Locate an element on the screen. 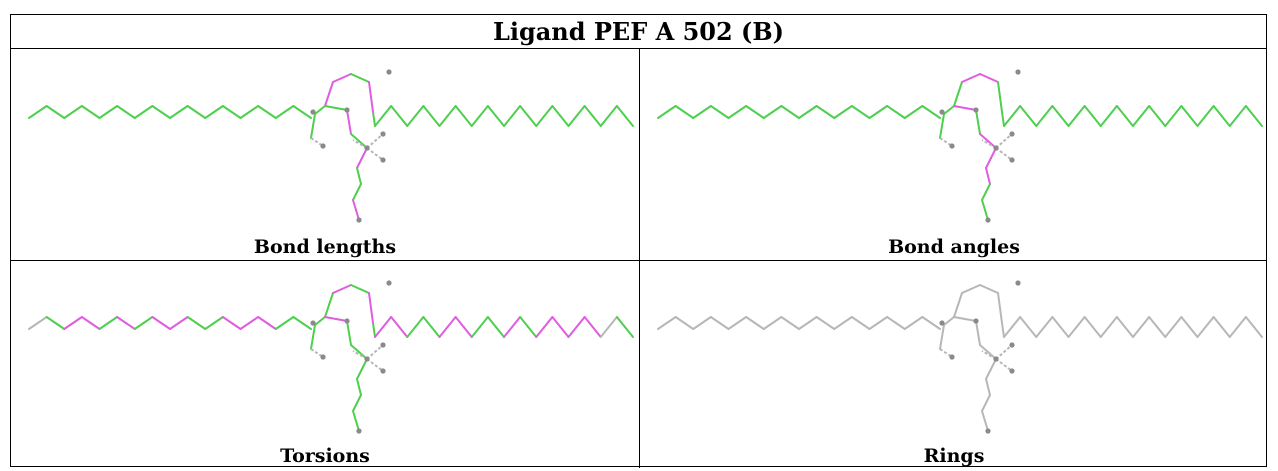  caption-bond-lengths: Bond lengths is located at coordinates (325, 247).